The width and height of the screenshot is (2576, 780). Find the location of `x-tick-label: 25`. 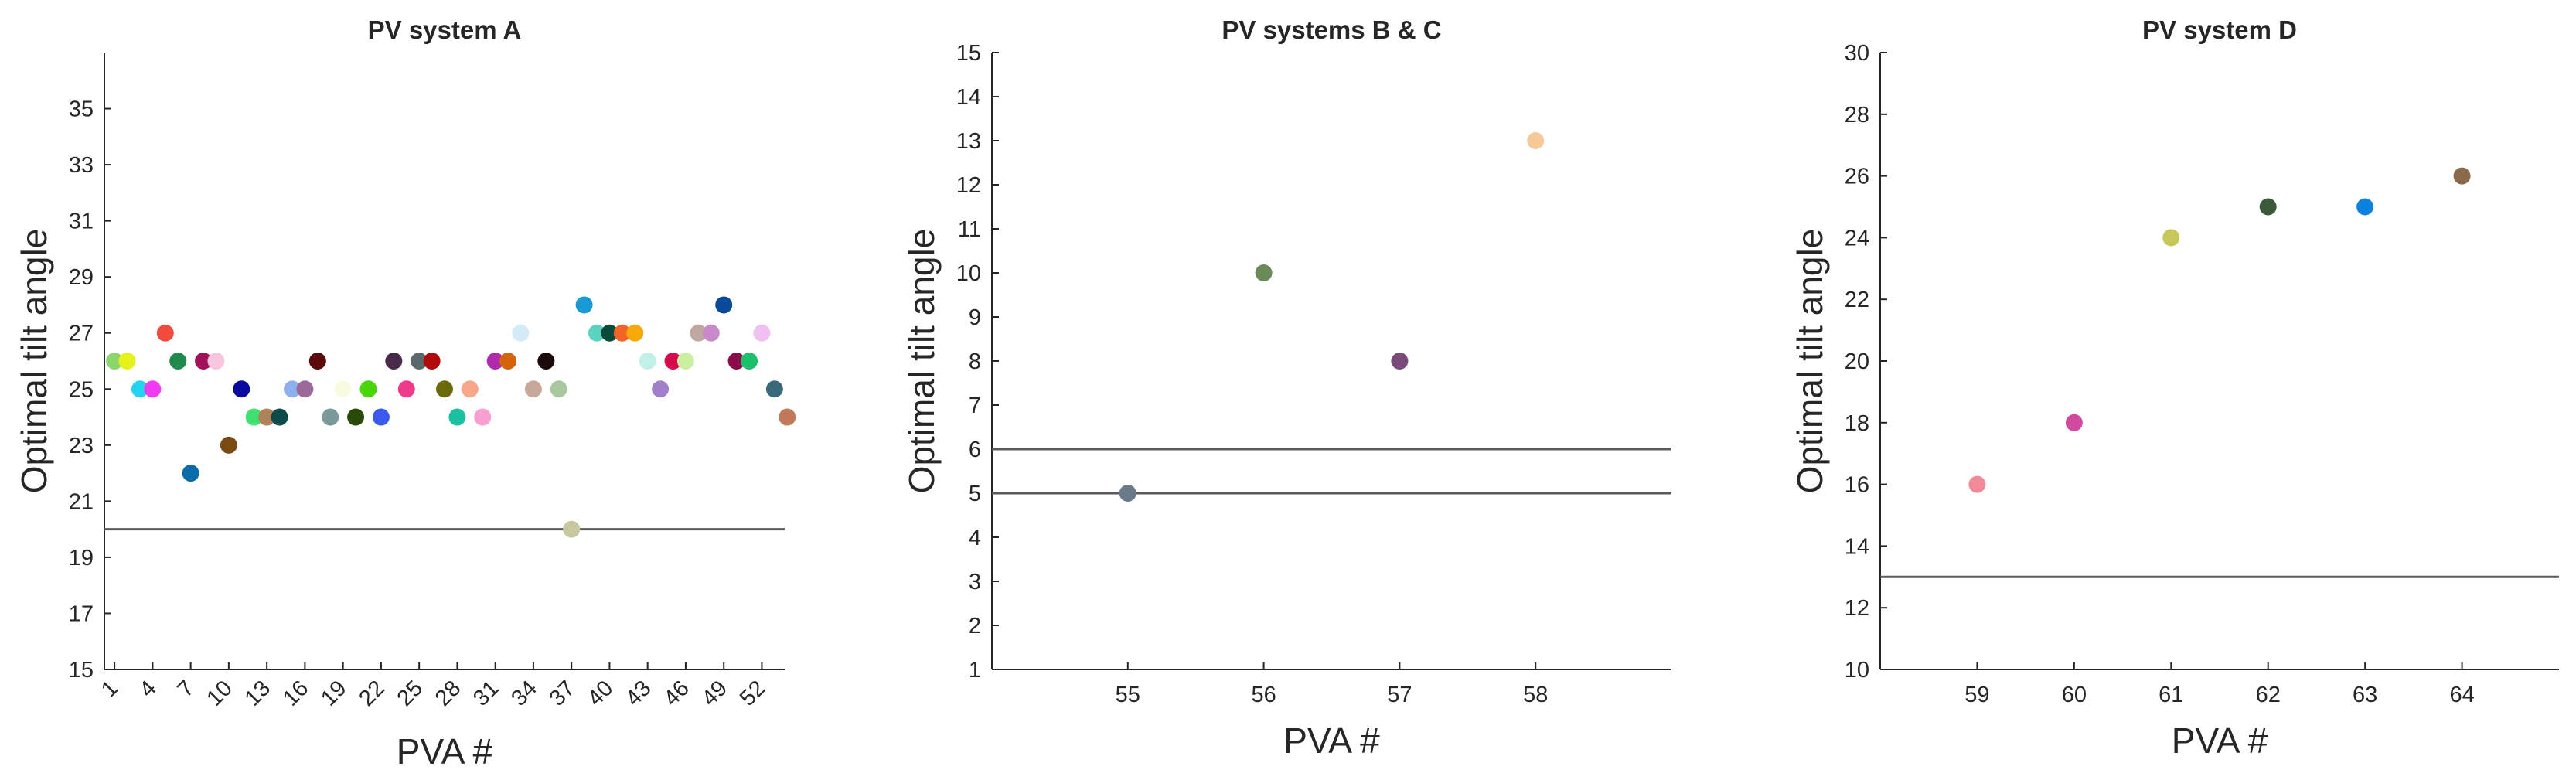

x-tick-label: 25 is located at coordinates (410, 693).